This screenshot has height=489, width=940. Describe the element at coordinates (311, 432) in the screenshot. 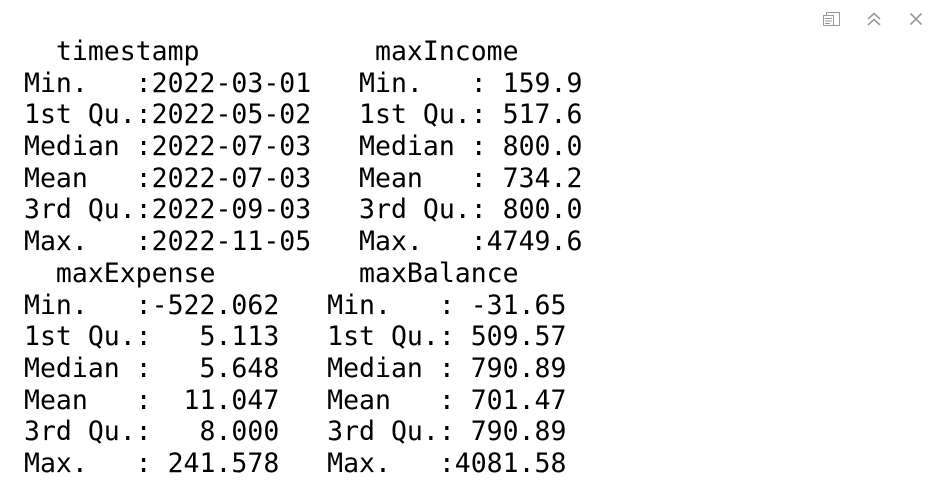

I see `summary-row: 3rd Qu.: 8.000 3rd Qu.: 790.89` at that location.